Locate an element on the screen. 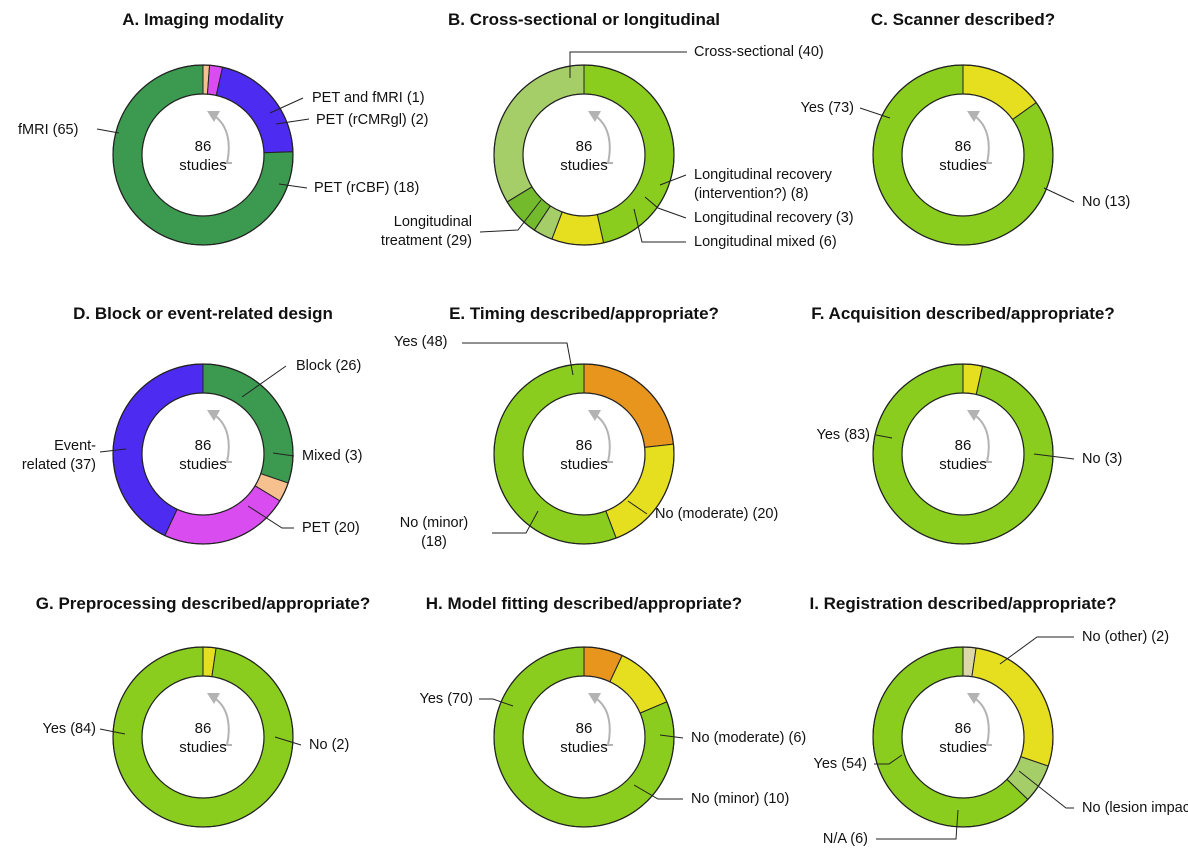 This screenshot has width=1188, height=850. slice-label: No (moderate) (20) is located at coordinates (716, 514).